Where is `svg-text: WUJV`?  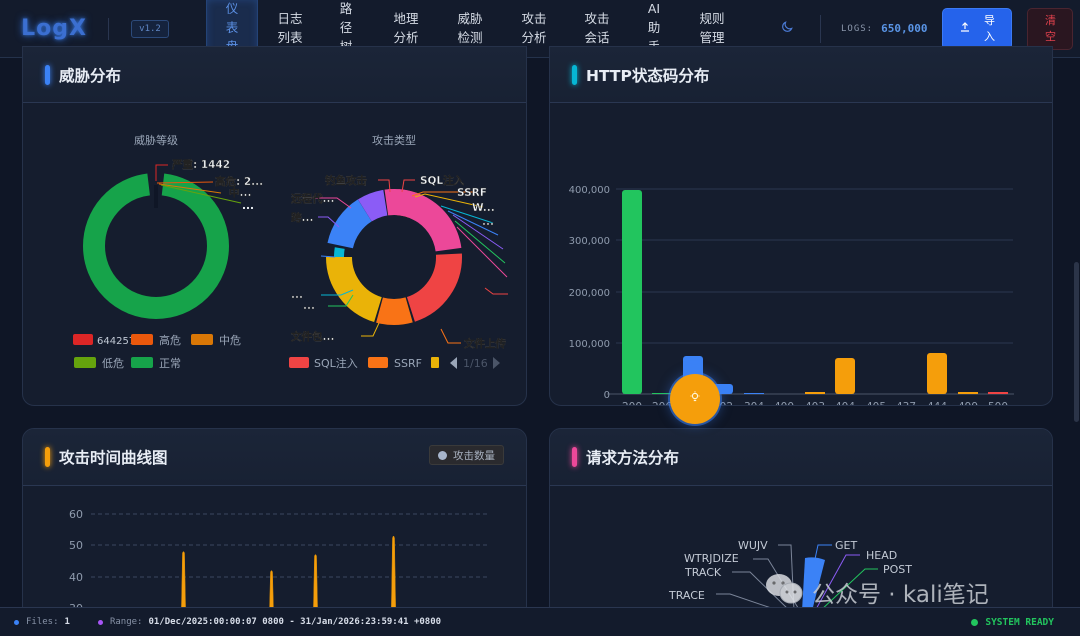 svg-text: WUJV is located at coordinates (753, 545).